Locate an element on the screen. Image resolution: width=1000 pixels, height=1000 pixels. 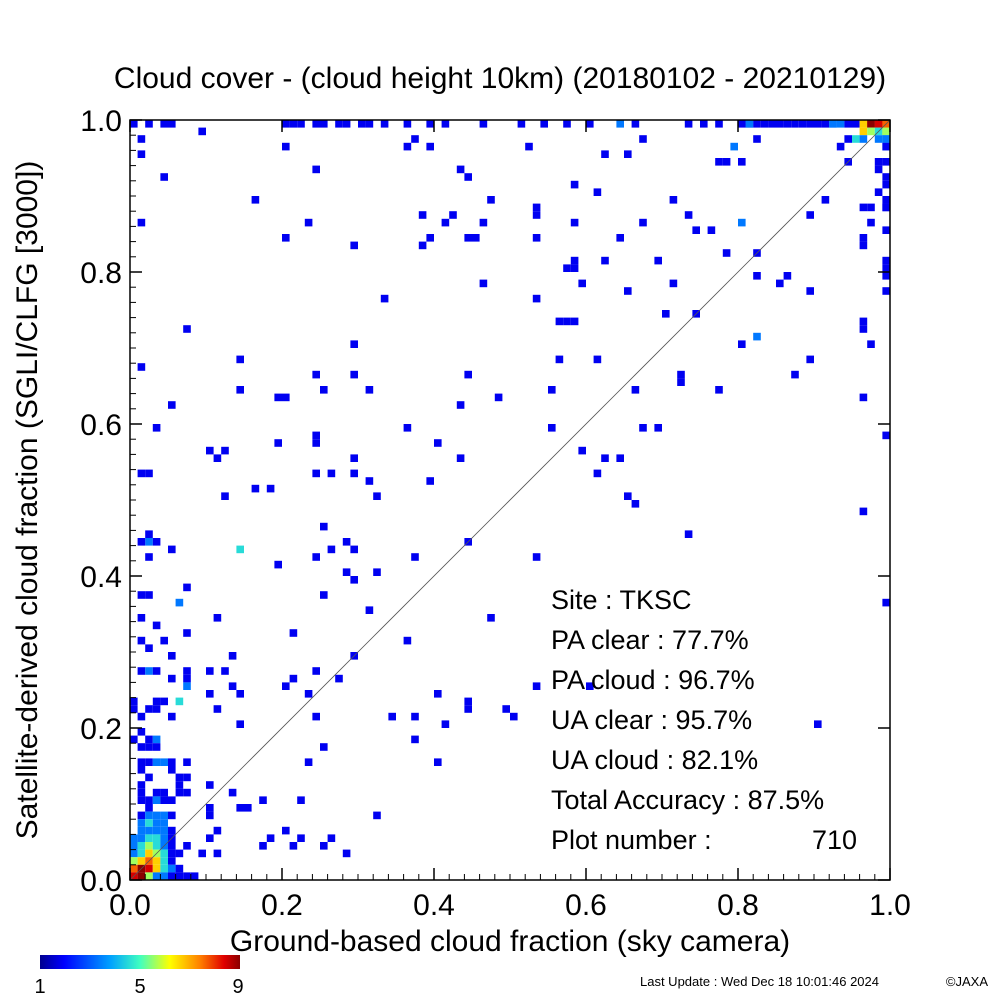
stat-total-accuracy: Total Accuracy : 87.5% is located at coordinates (687, 800).